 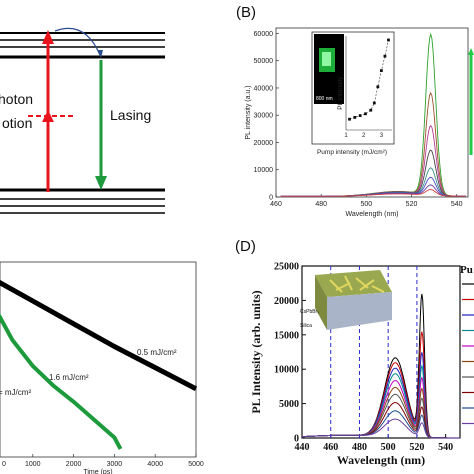 I want to click on x-tick-label: 5000, so click(x=196, y=464).